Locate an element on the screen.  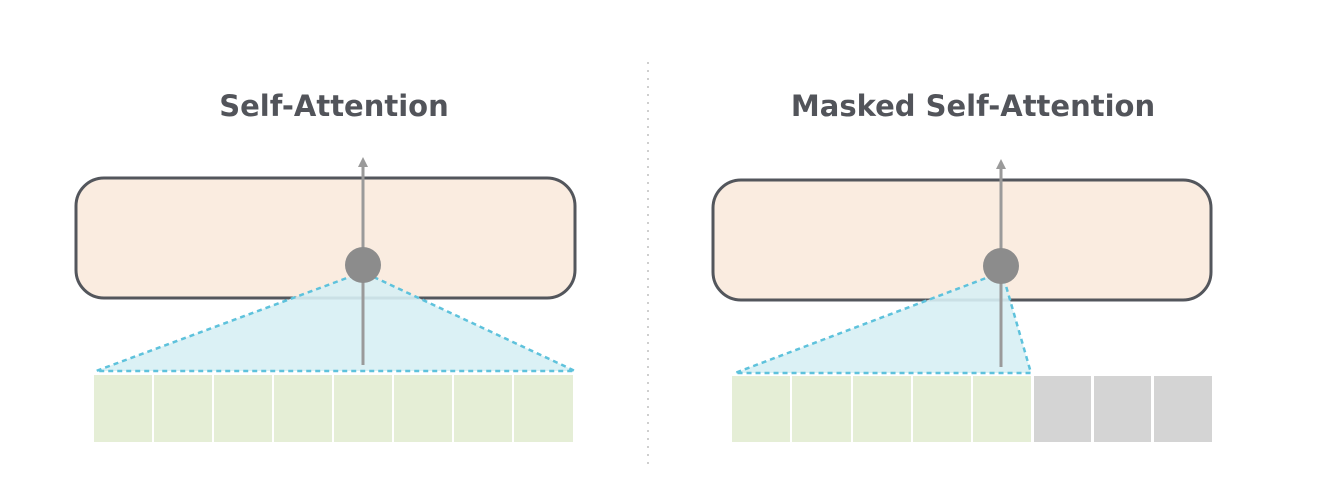
panel-title: Masked Self-Attention is located at coordinates (973, 106).